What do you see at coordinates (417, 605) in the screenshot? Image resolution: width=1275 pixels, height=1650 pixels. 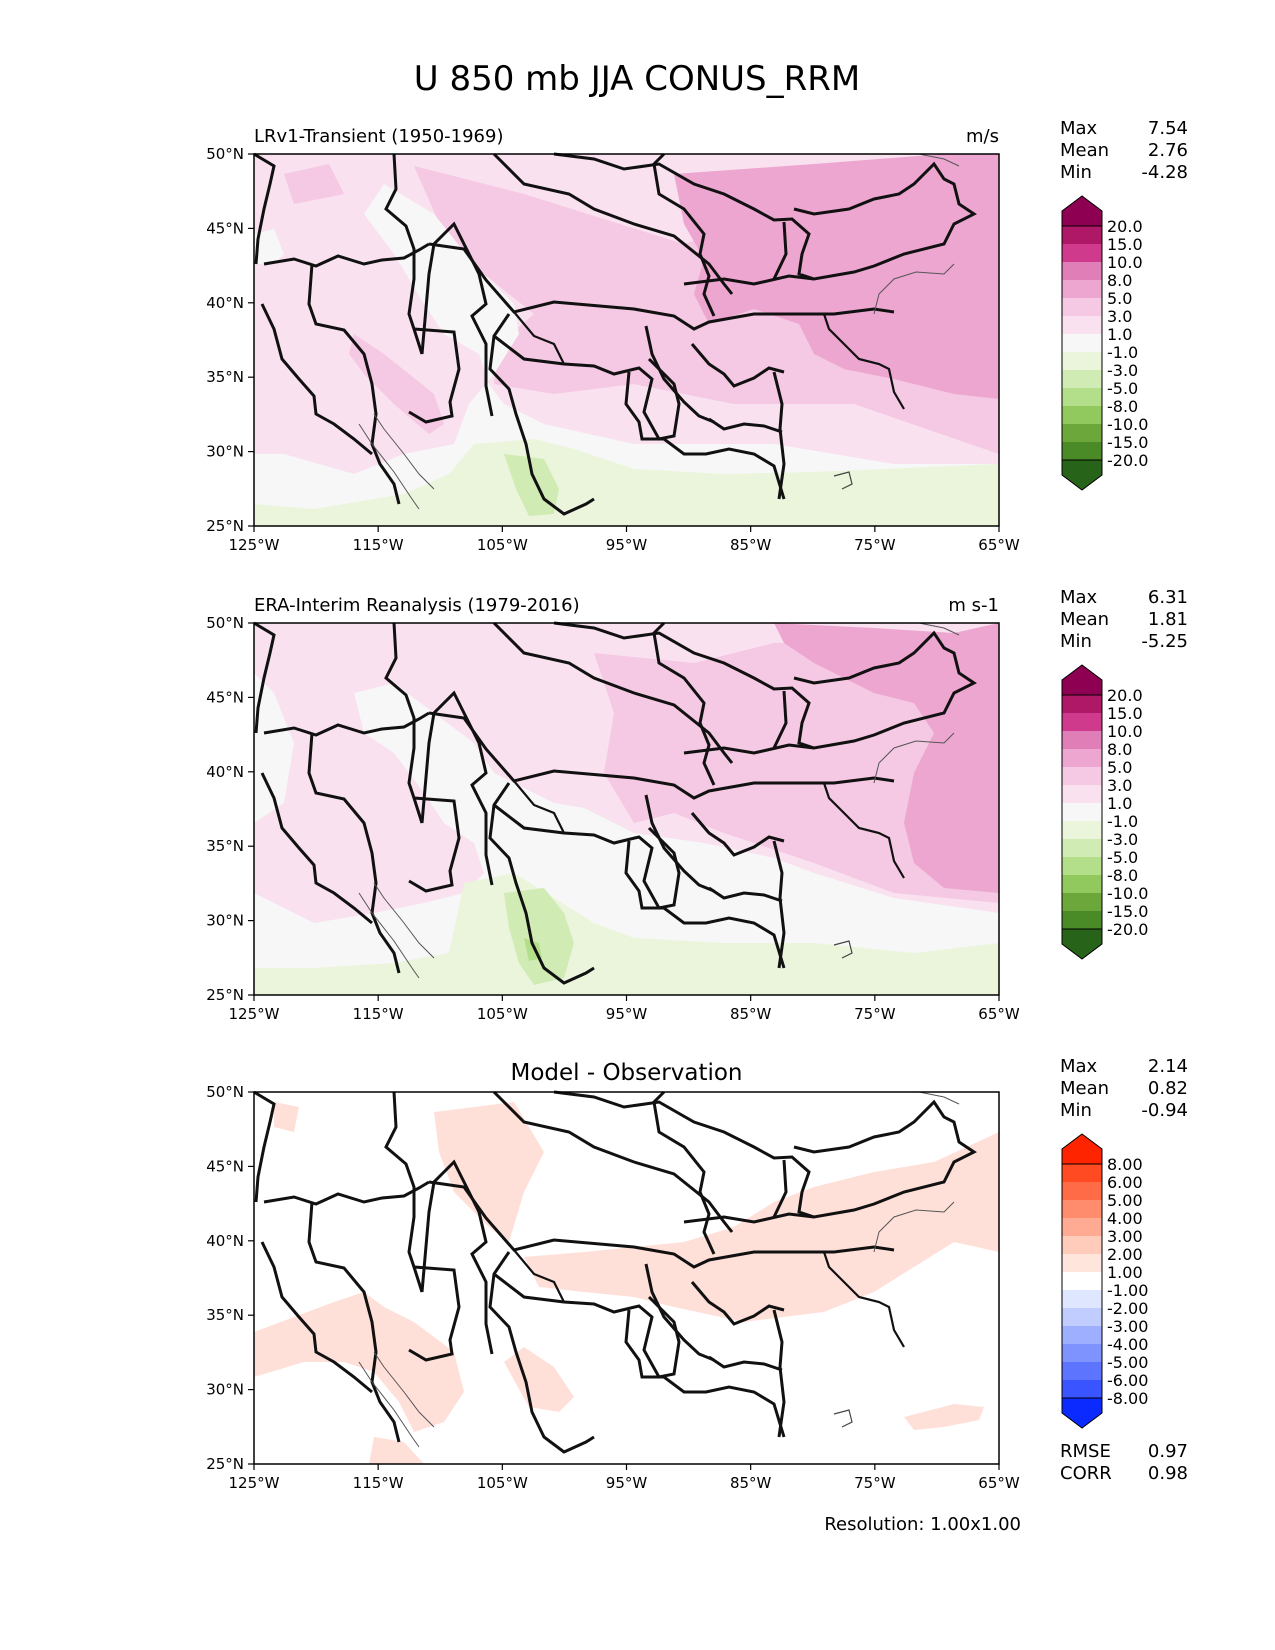 I see `panel-title-left: ERA-Interim Reanalysis (1979-2016)` at bounding box center [417, 605].